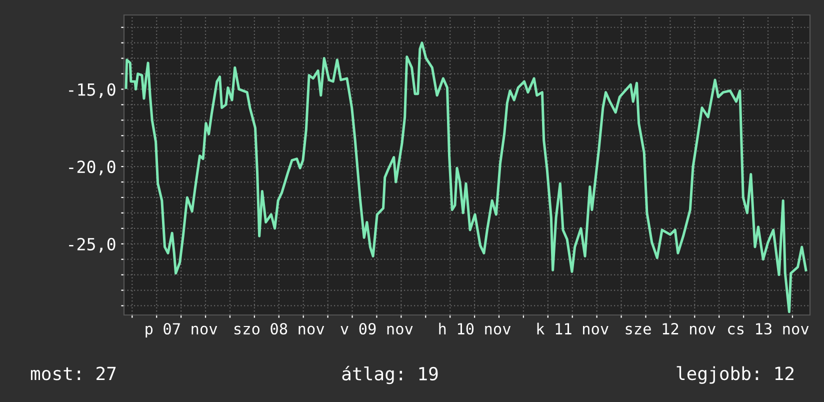  What do you see at coordinates (92, 245) in the screenshot?
I see `y-tick-label: -25,0` at bounding box center [92, 245].